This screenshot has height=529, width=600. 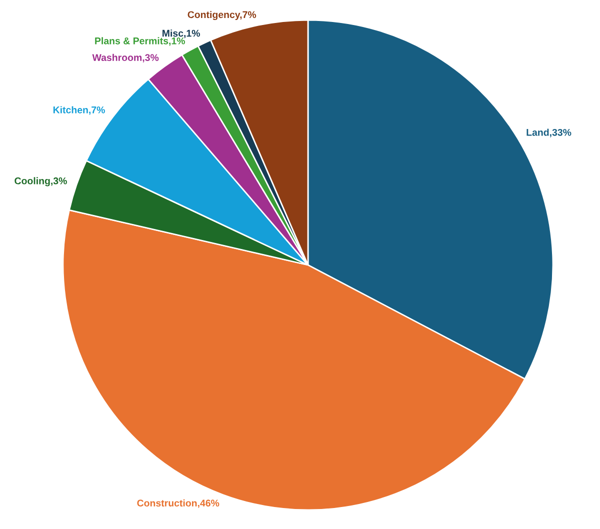 I want to click on slice-label: Cooling,3%, so click(x=40, y=181).